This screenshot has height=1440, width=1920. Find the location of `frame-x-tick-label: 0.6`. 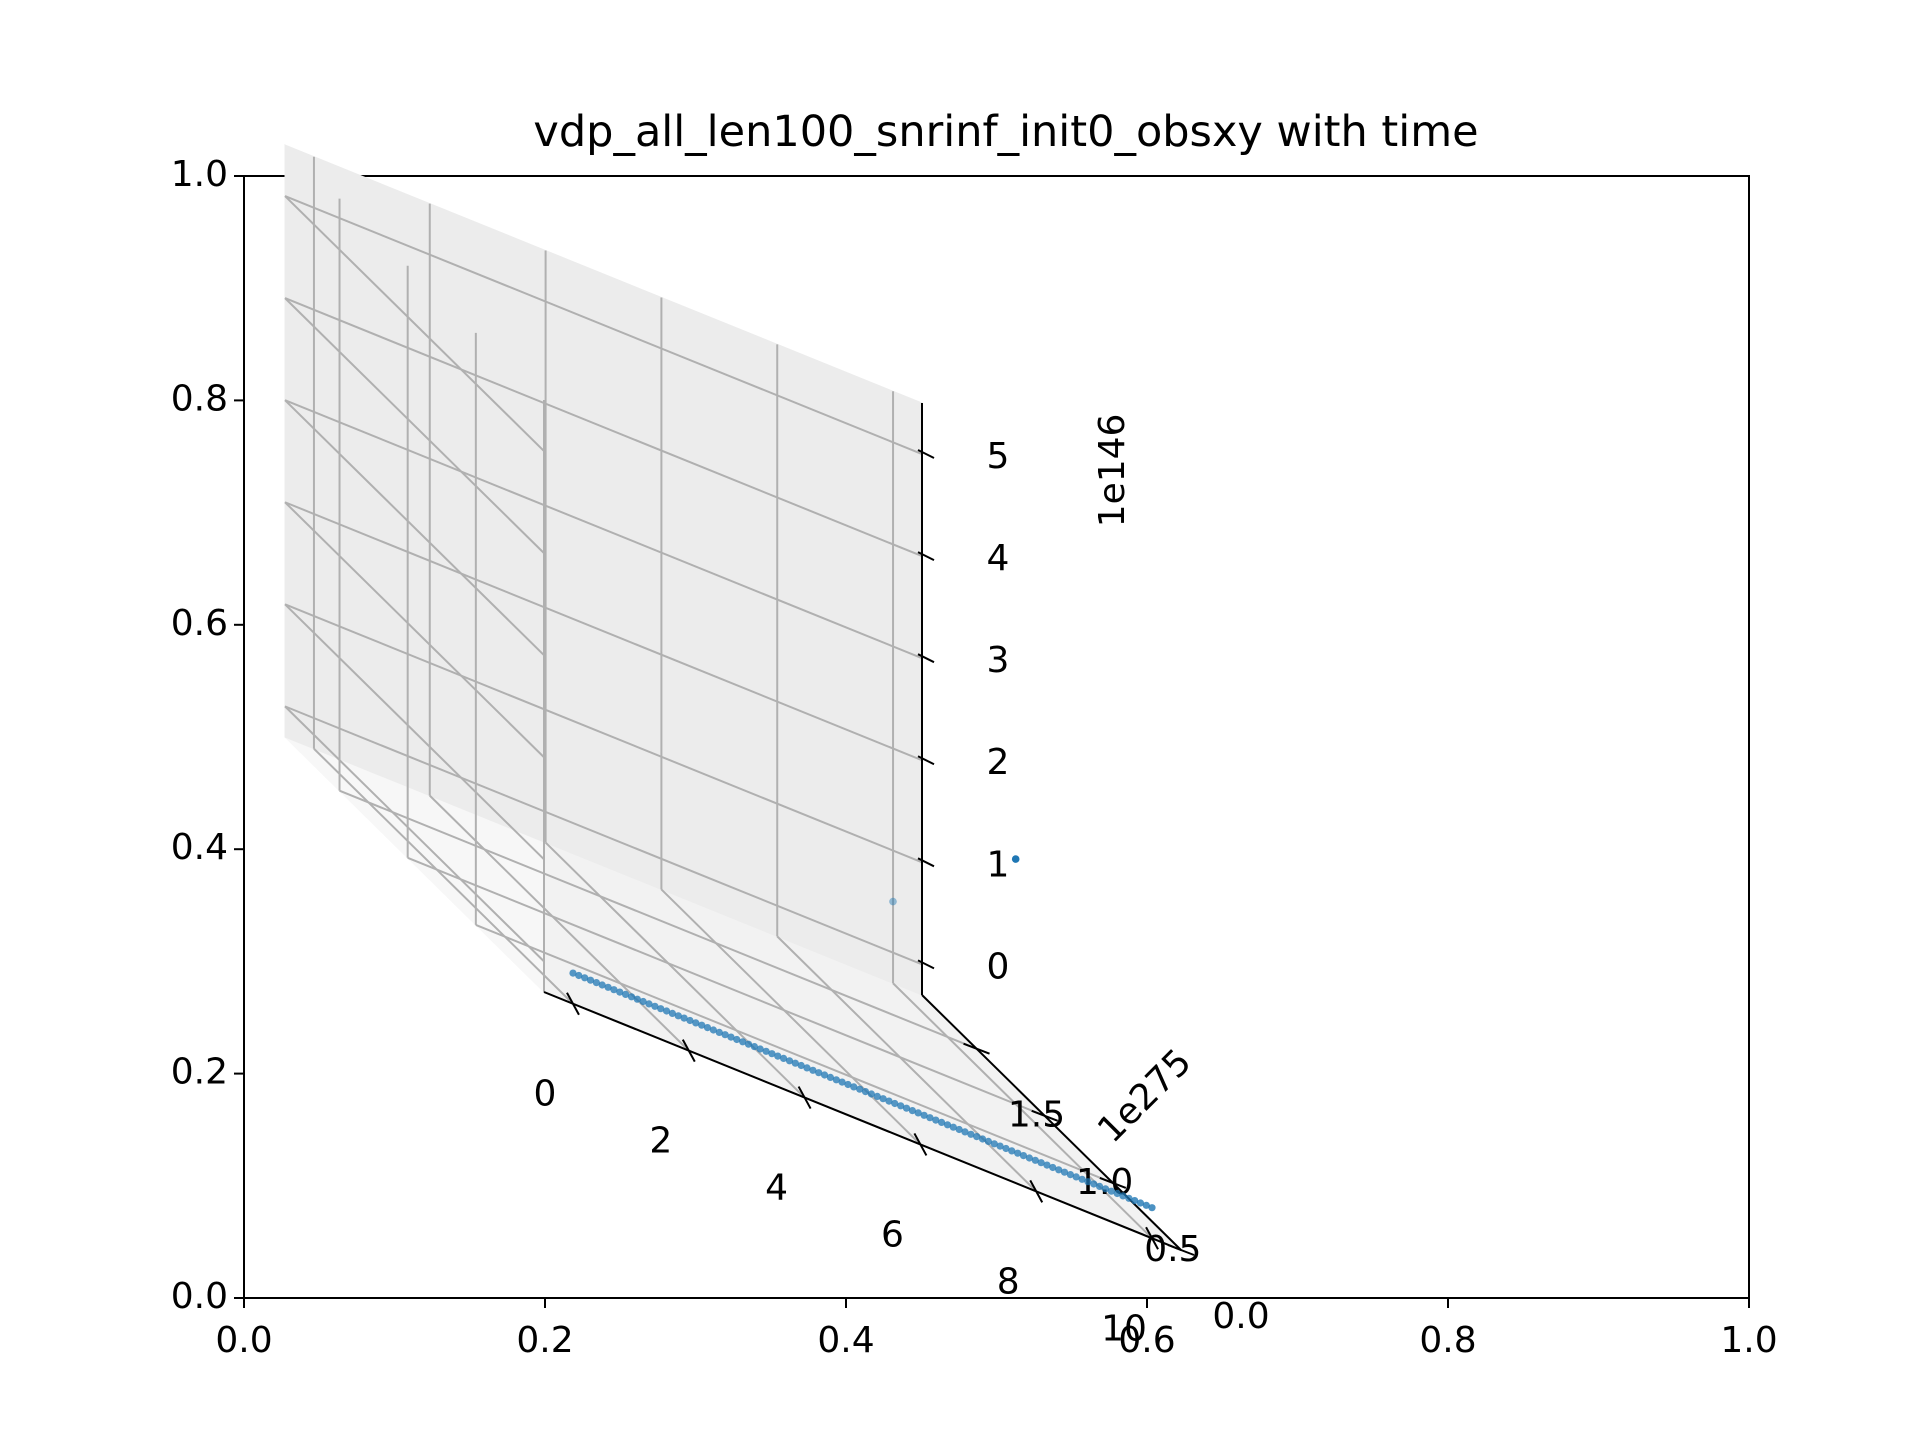

frame-x-tick-label: 0.6 is located at coordinates (1146, 1340).